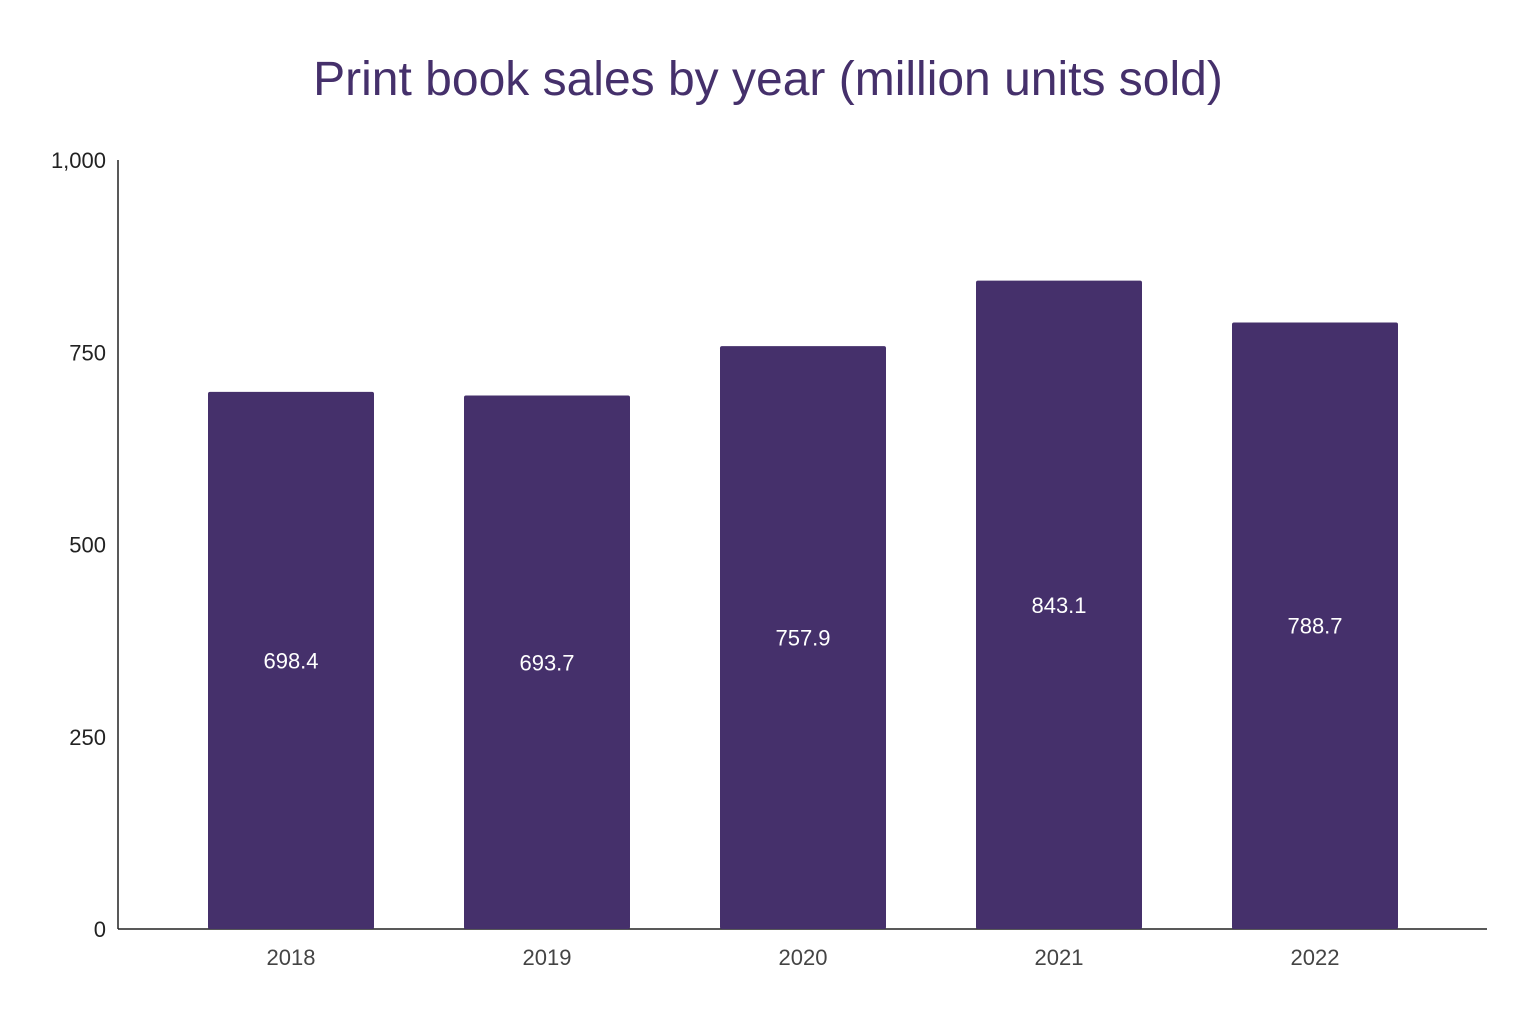 Image resolution: width=1536 pixels, height=1024 pixels. I want to click on y-tick-label: 500, so click(87, 545).